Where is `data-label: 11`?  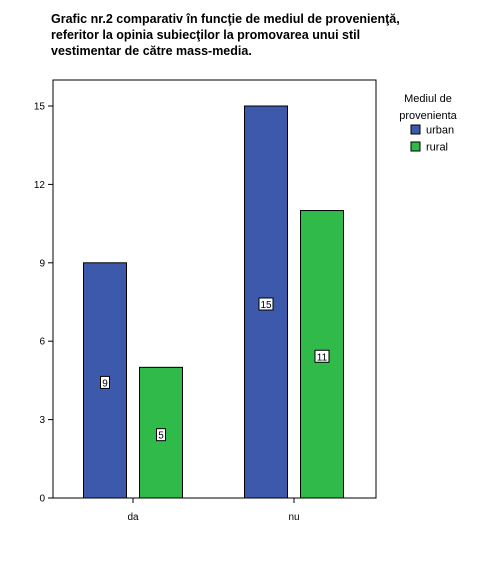
data-label: 11 is located at coordinates (322, 357).